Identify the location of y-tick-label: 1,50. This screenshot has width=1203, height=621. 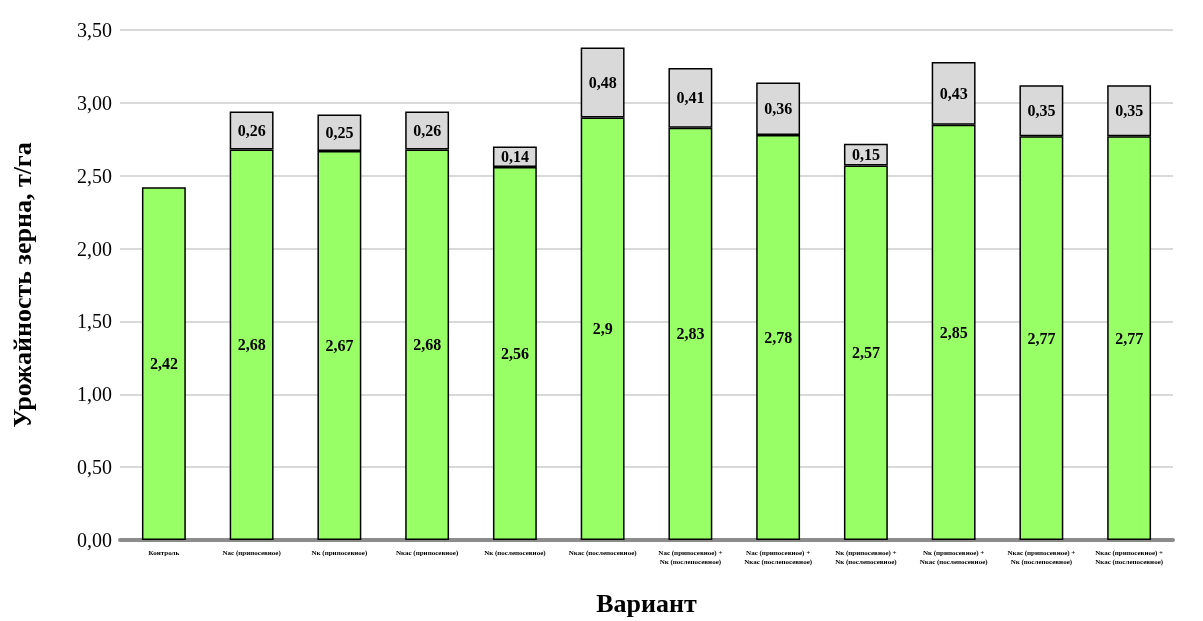
(94, 321).